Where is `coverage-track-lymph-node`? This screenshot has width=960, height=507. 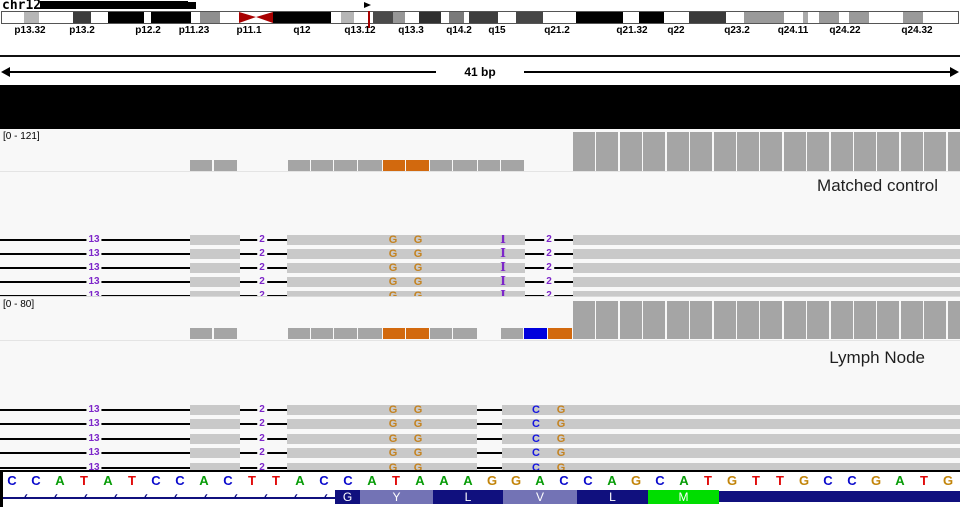
coverage-track-lymph-node is located at coordinates (480, 319).